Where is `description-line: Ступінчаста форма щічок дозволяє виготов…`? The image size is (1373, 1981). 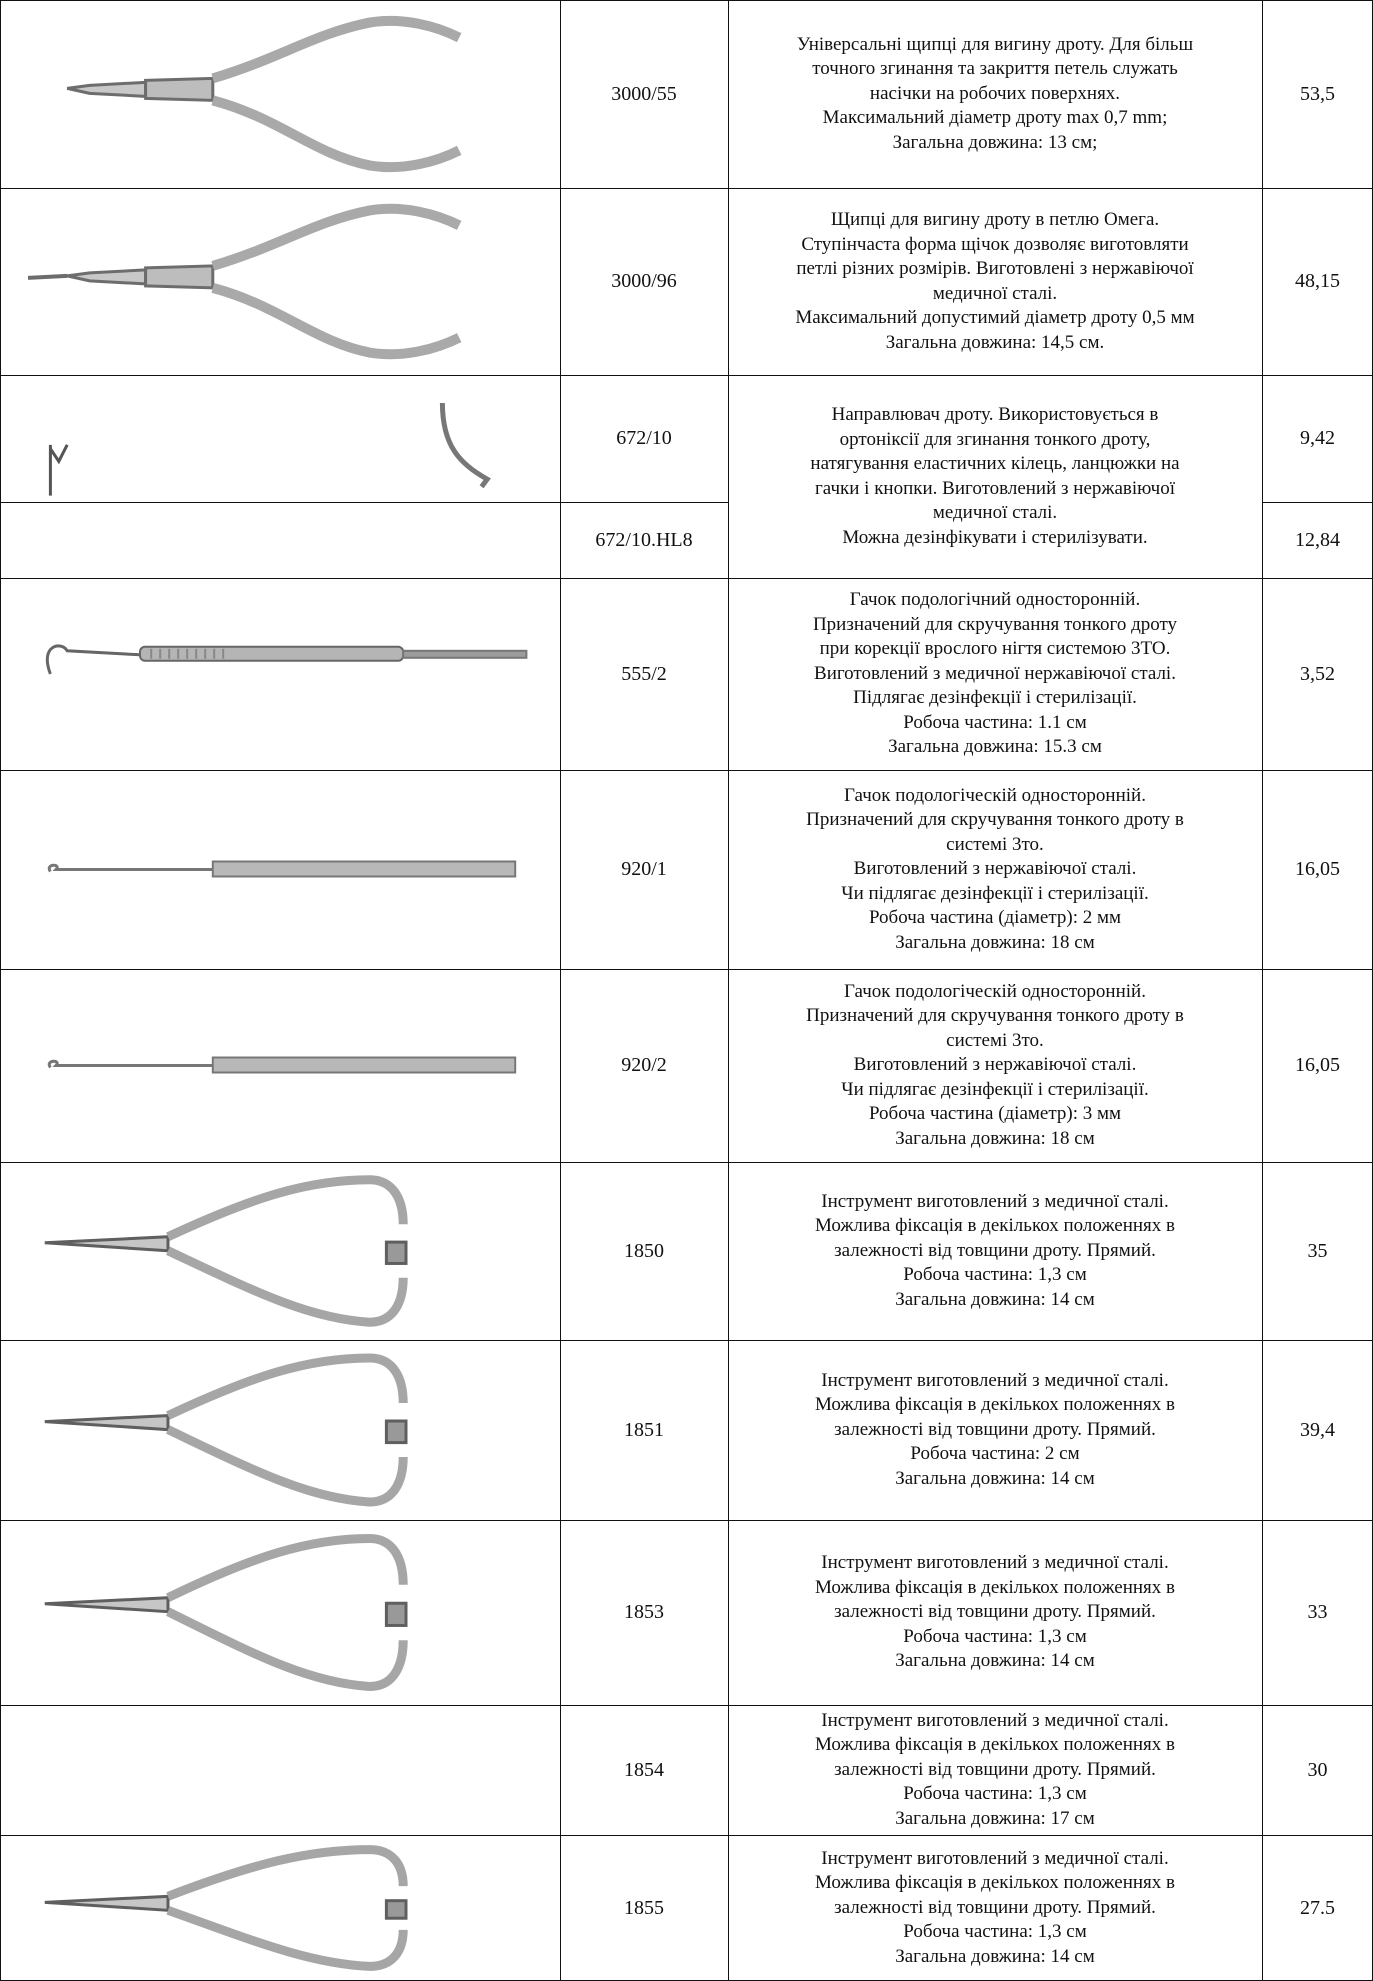
description-line: Ступінчаста форма щічок дозволяє виготов… is located at coordinates (995, 244).